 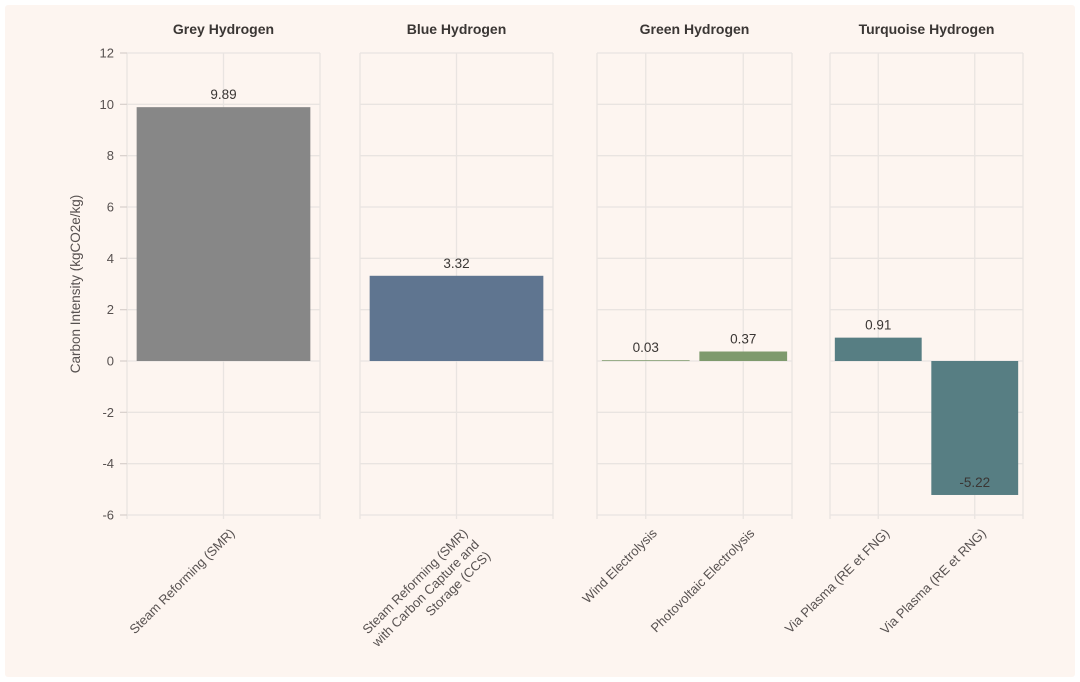 What do you see at coordinates (110, 155) in the screenshot?
I see `y-tick-label-8: 8` at bounding box center [110, 155].